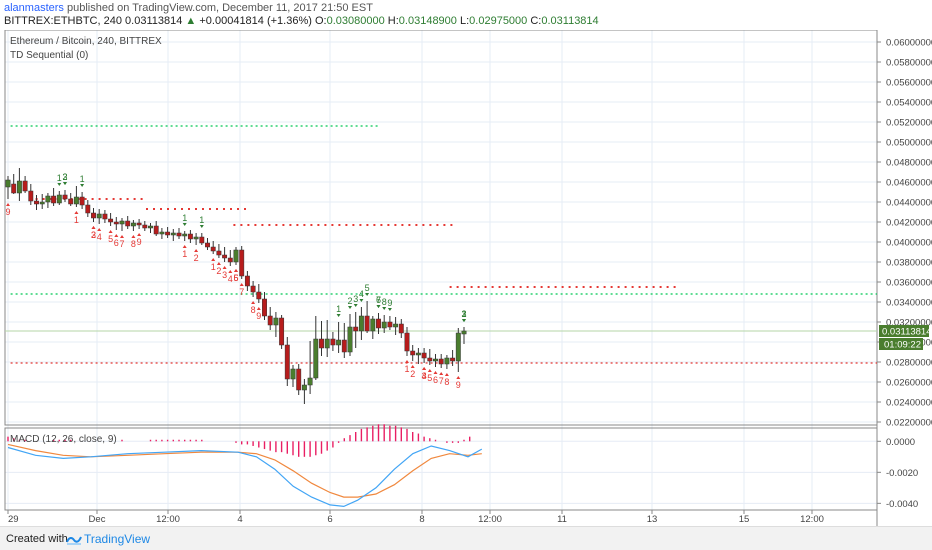 The height and width of the screenshot is (550, 932). What do you see at coordinates (536, 21) in the screenshot?
I see `close-key: C:` at bounding box center [536, 21].